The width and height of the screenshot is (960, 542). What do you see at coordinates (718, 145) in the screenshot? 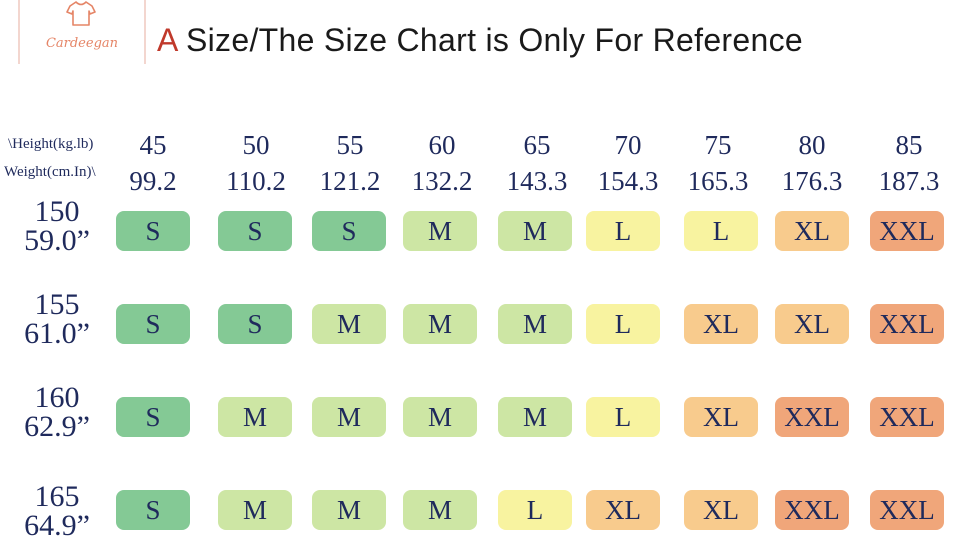
I see `column-header-kg: 75` at bounding box center [718, 145].